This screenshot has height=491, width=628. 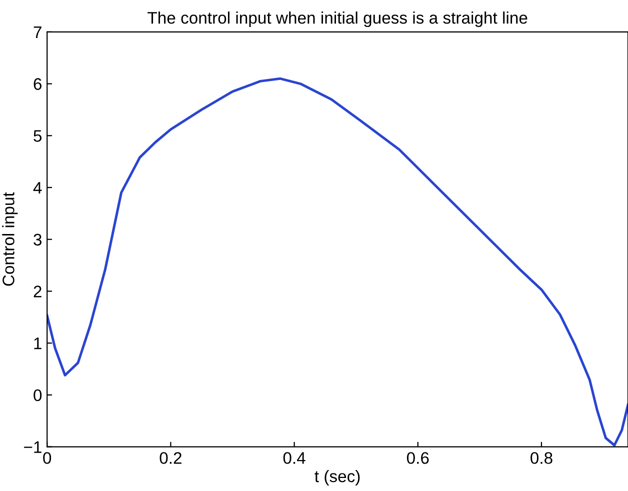 What do you see at coordinates (10, 239) in the screenshot?
I see `y-axis-title: Control input` at bounding box center [10, 239].